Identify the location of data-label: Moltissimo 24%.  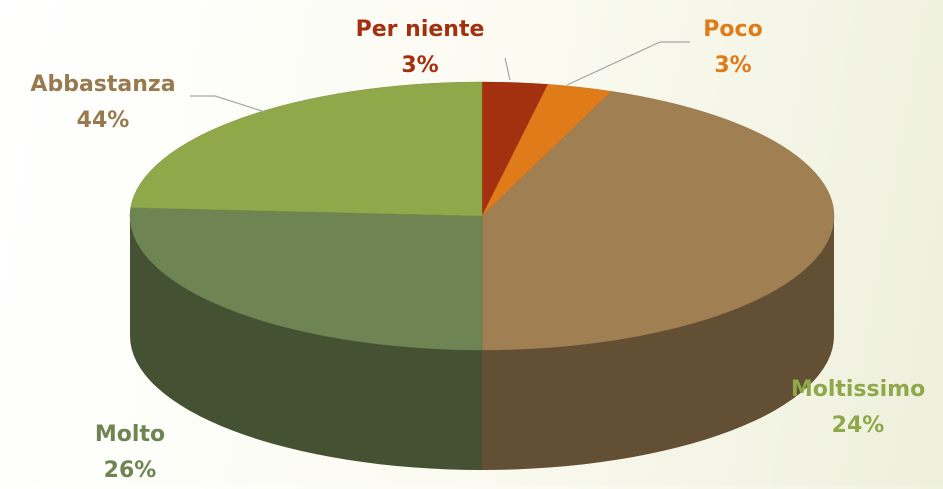
(858, 408).